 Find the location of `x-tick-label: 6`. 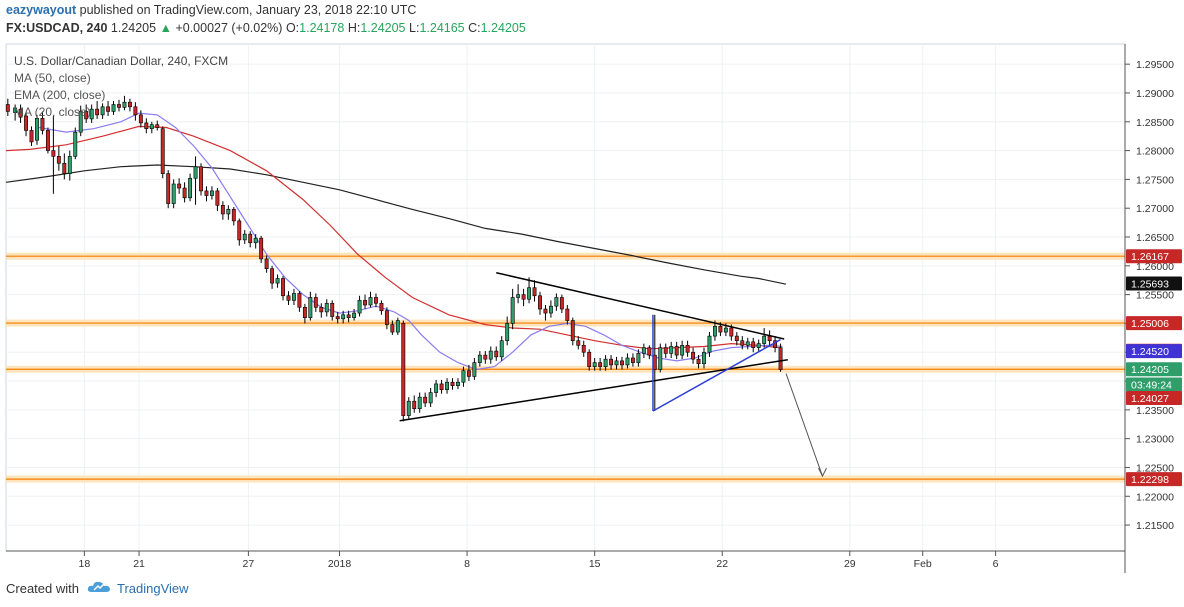

x-tick-label: 6 is located at coordinates (996, 564).